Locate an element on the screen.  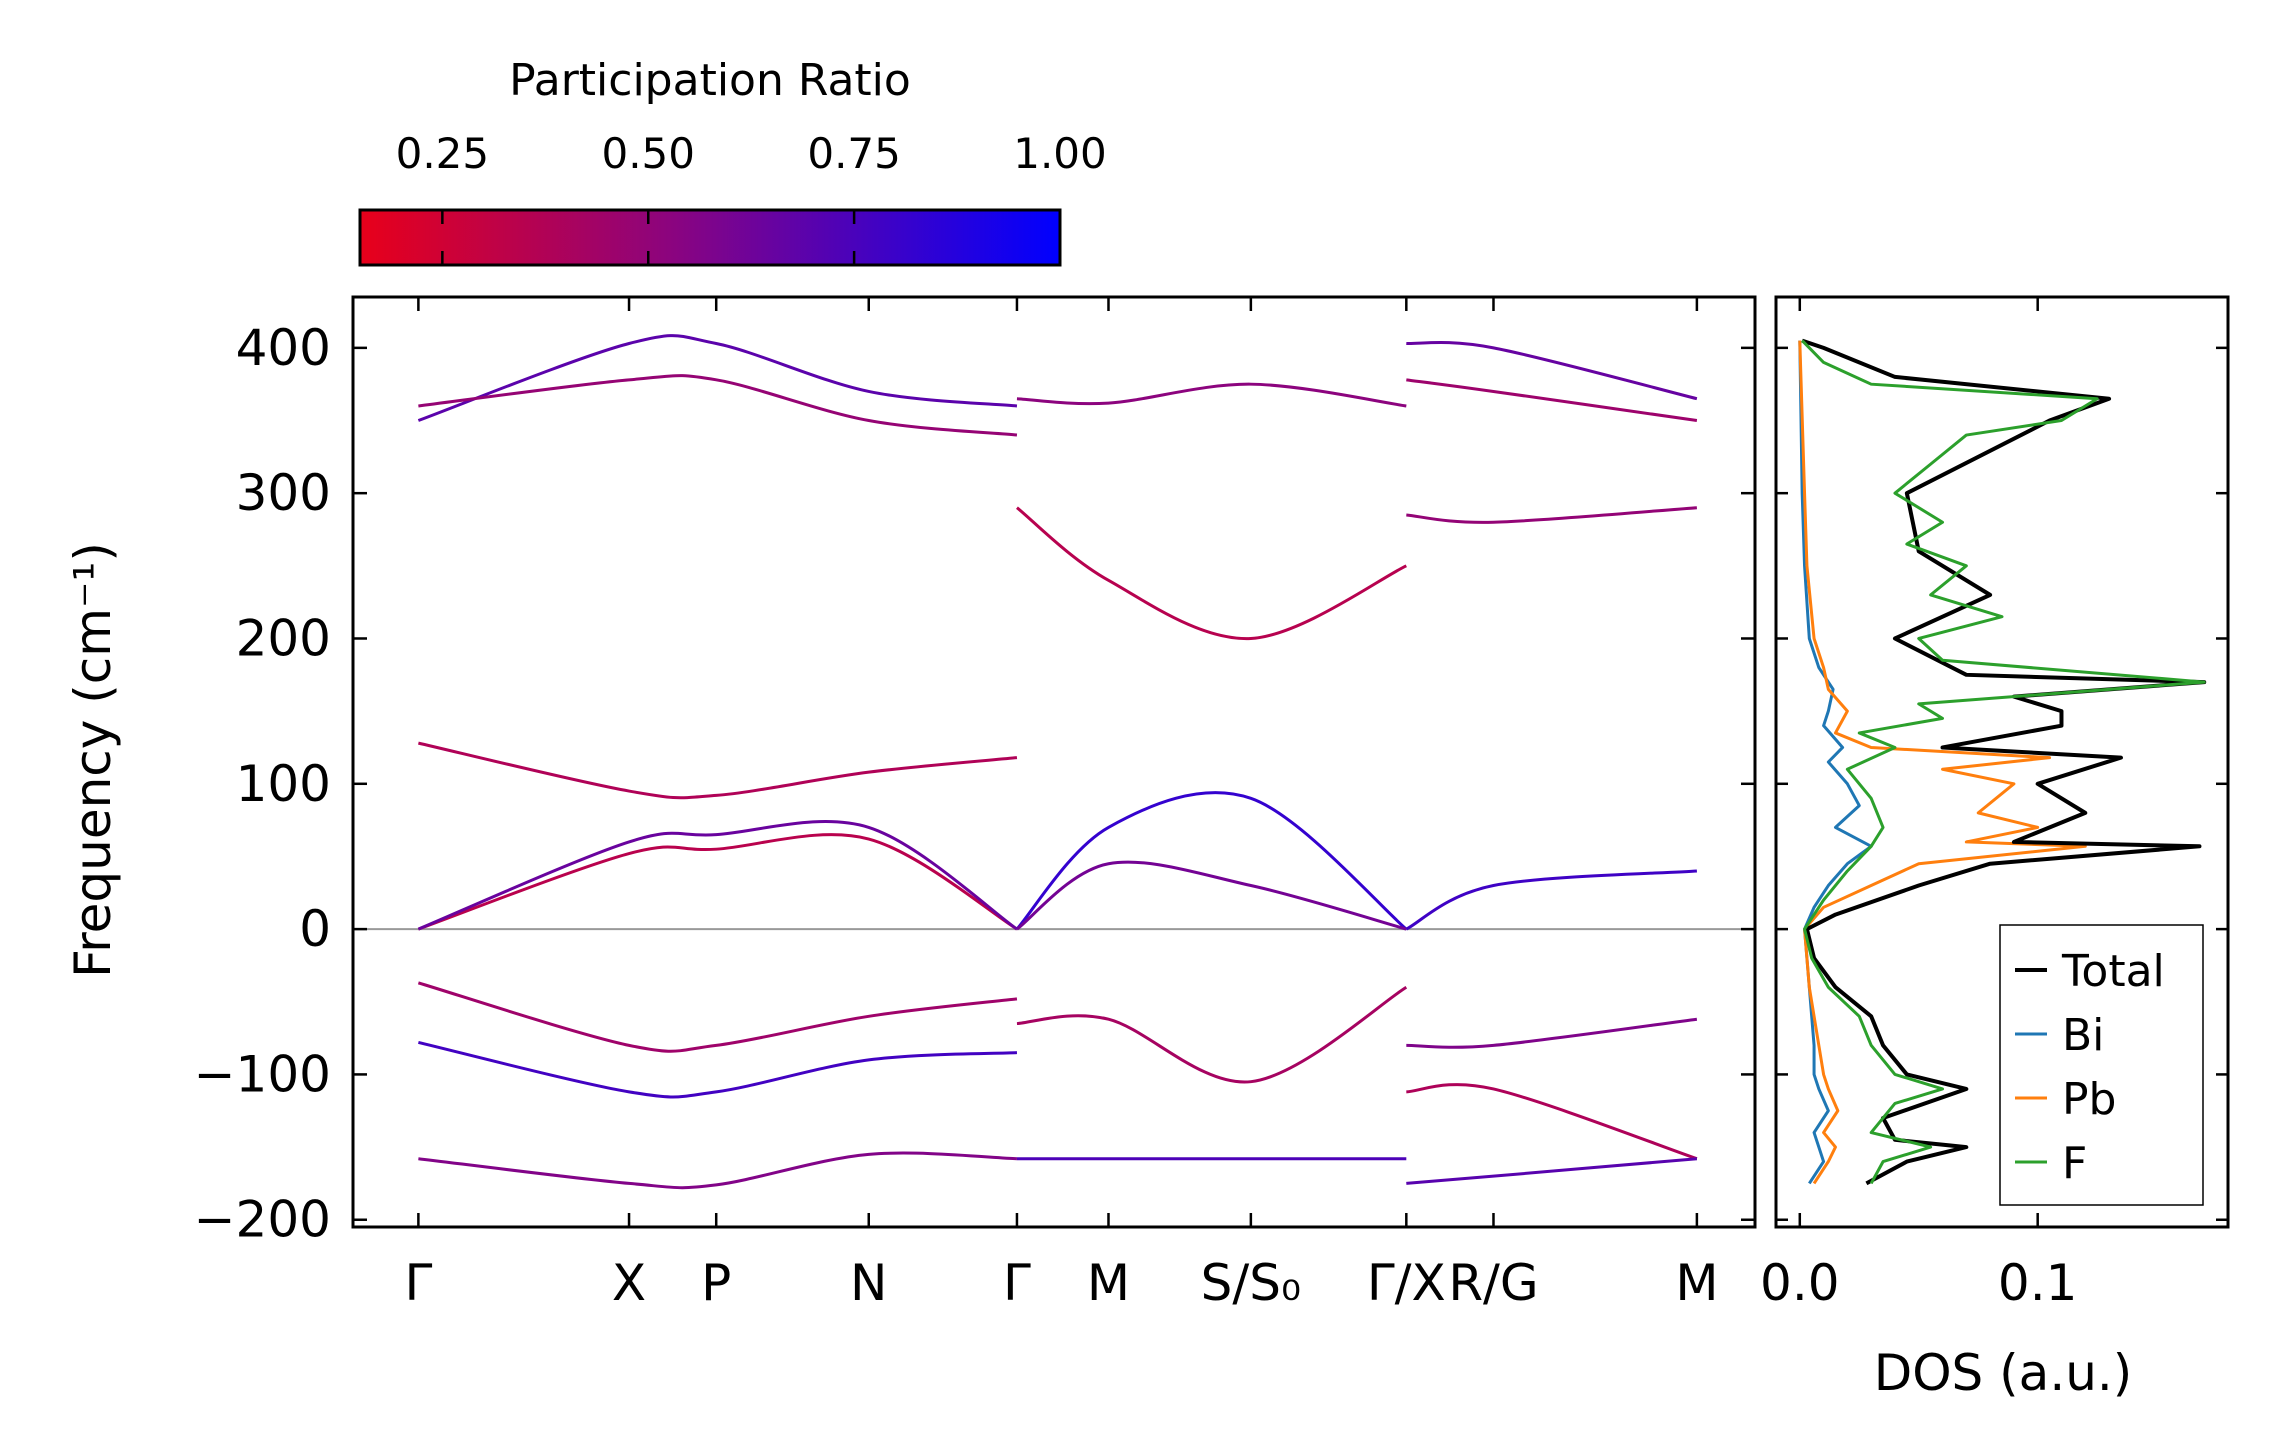
dos-axes-frame is located at coordinates (2002, 762).